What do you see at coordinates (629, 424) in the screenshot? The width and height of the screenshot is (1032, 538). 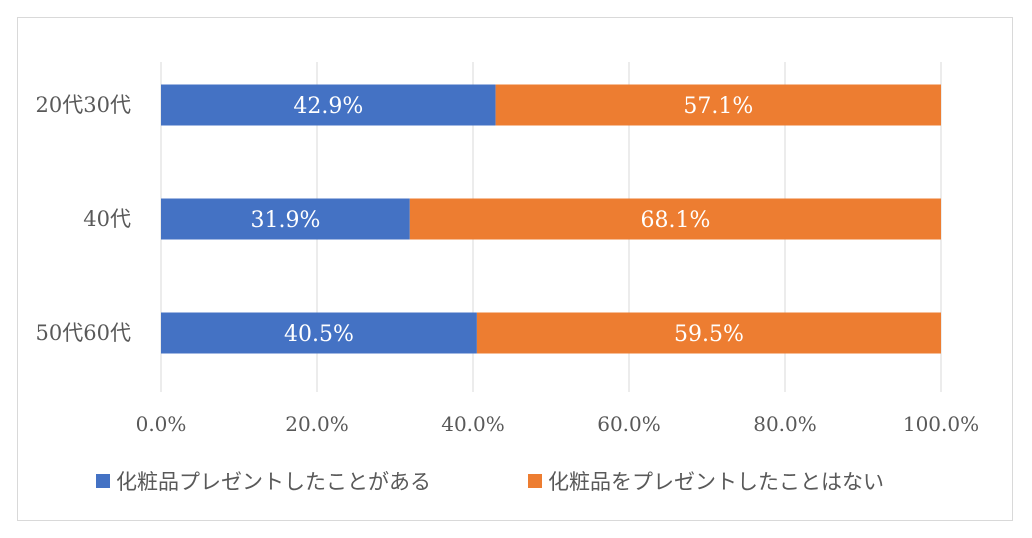 I see `x-tick-label-3: 60.0%` at bounding box center [629, 424].